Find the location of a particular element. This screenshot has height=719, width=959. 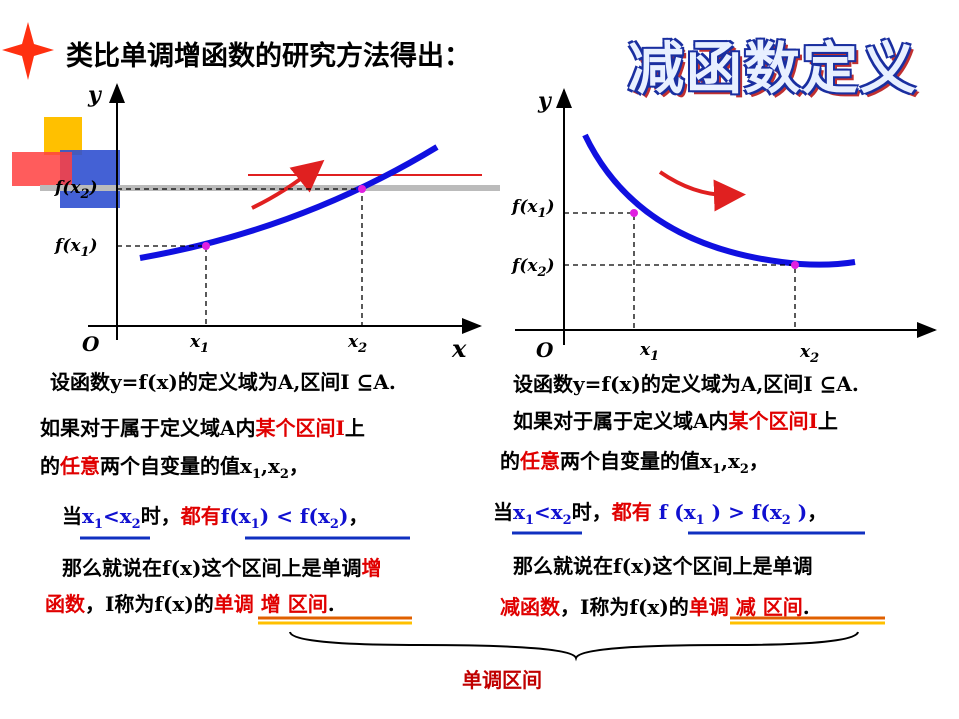

text-run: 函数 is located at coordinates (65, 604).